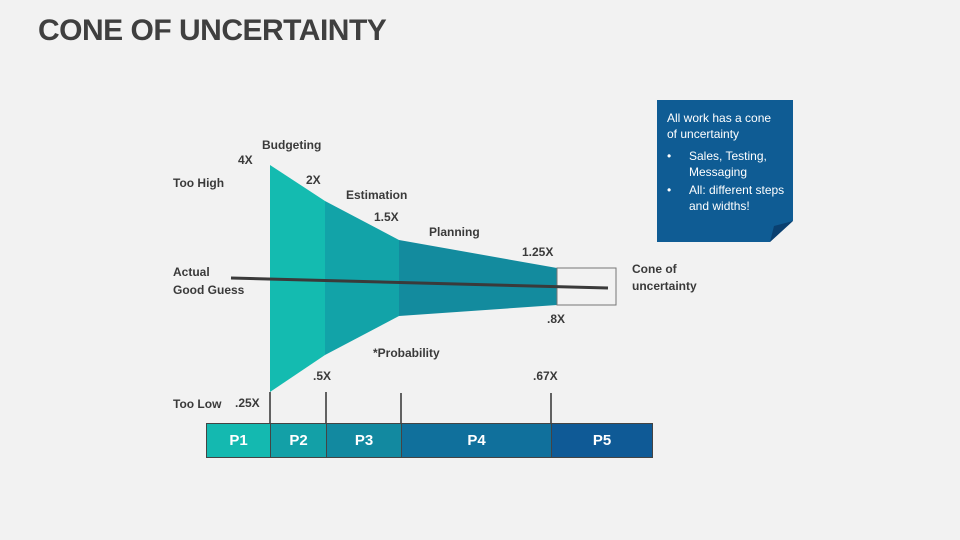 The height and width of the screenshot is (540, 960). Describe the element at coordinates (191, 272) in the screenshot. I see `actual-label: Actual` at that location.